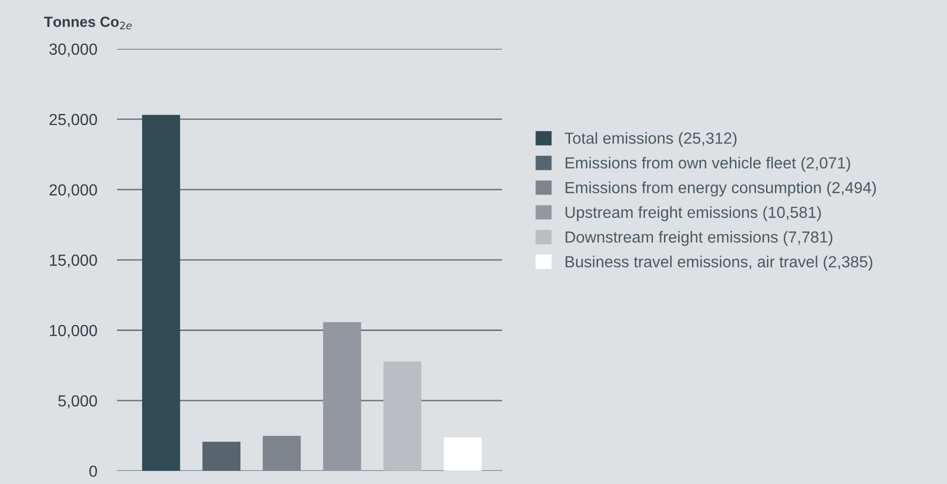 The width and height of the screenshot is (947, 484). Describe the element at coordinates (693, 214) in the screenshot. I see `legend-label: Upstream freight emissions (10,581)` at that location.